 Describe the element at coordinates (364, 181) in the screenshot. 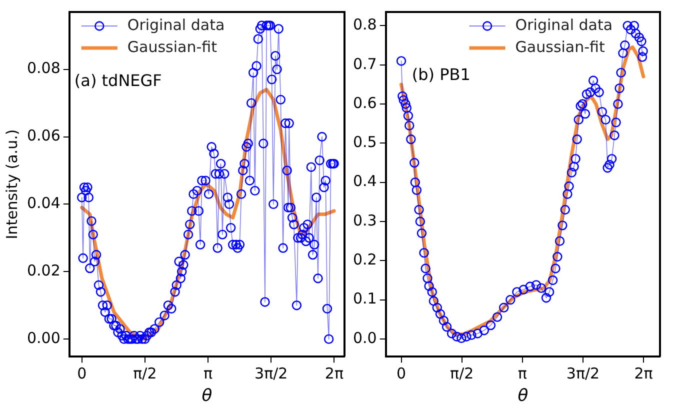

I see `y-tick-label: 0.4` at that location.